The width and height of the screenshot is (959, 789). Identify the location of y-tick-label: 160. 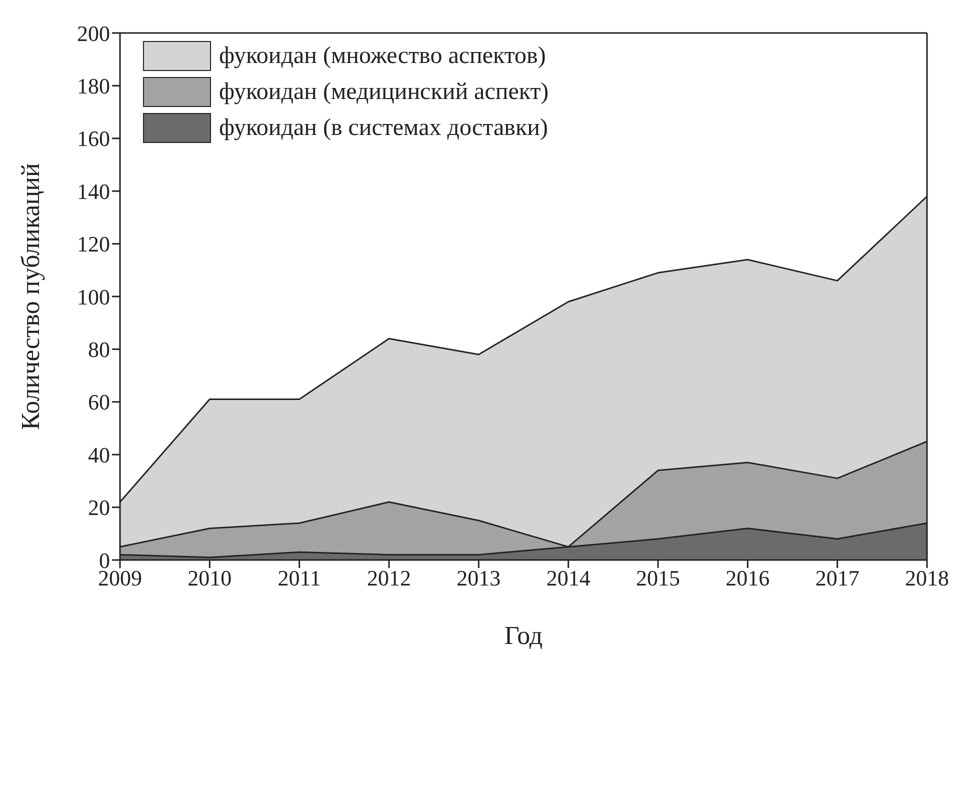
(93, 139).